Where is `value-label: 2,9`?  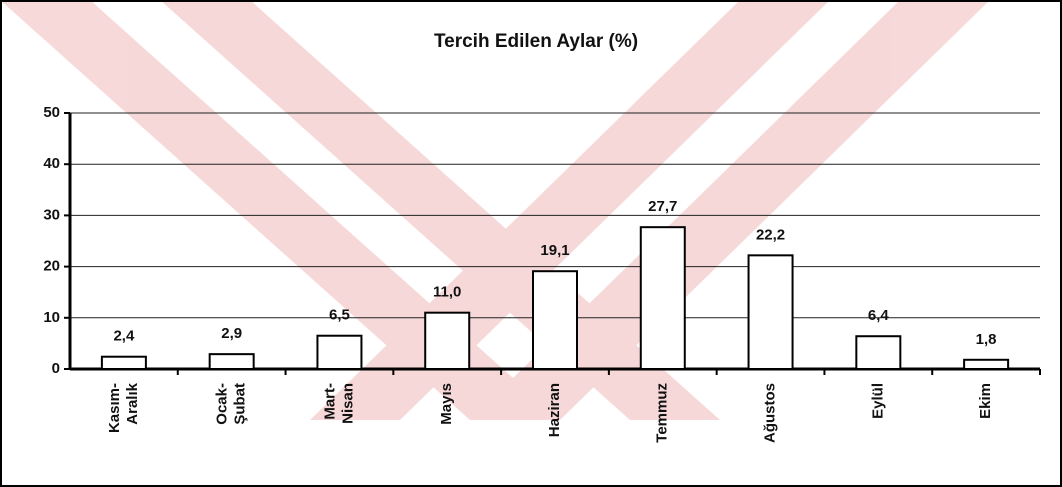 value-label: 2,9 is located at coordinates (231, 333).